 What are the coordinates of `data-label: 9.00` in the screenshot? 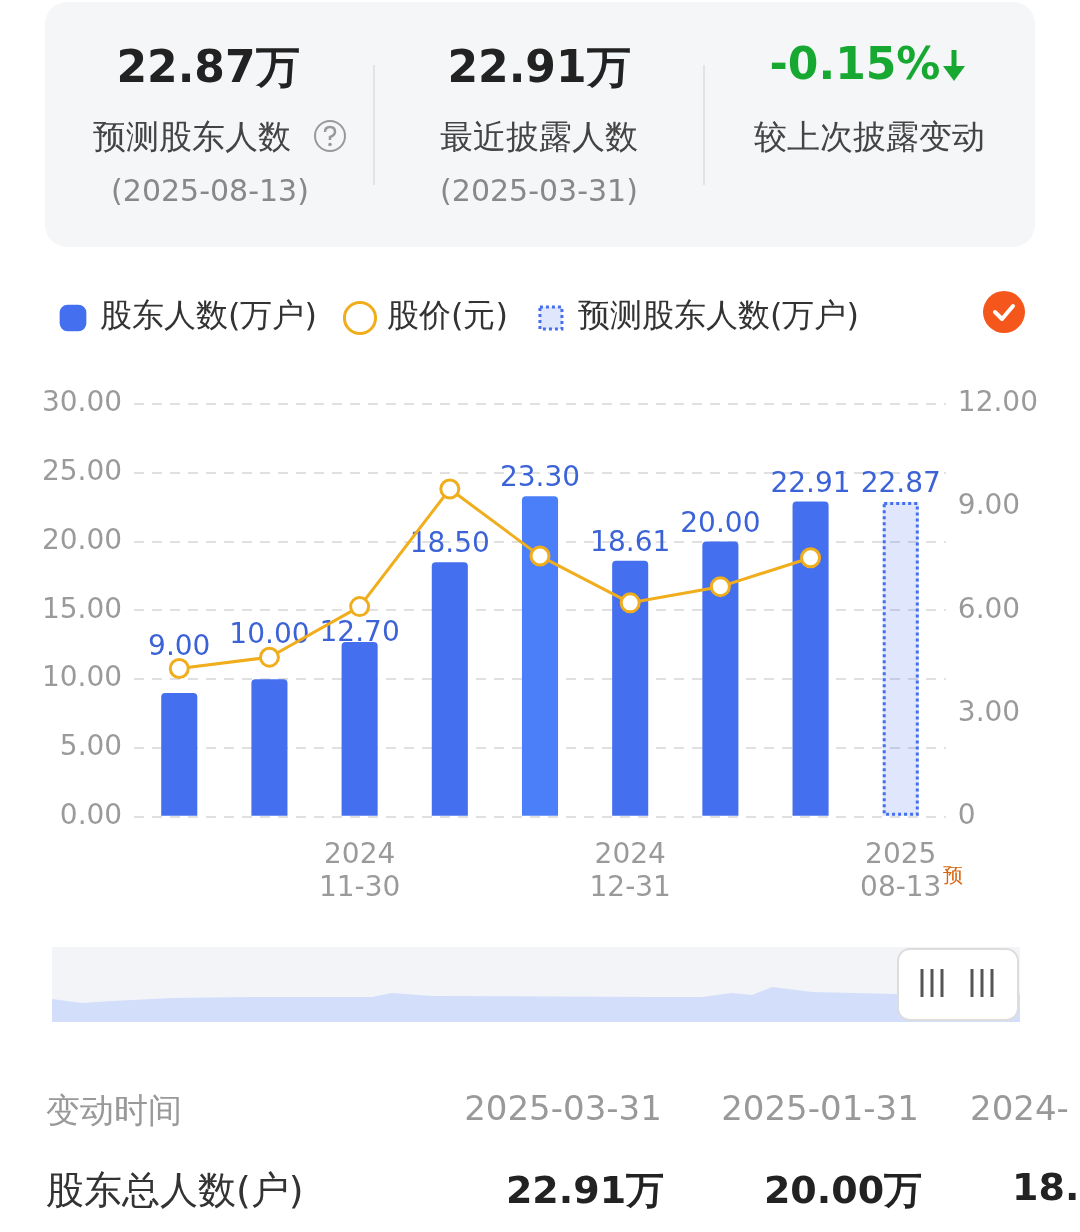 It's located at (179, 645).